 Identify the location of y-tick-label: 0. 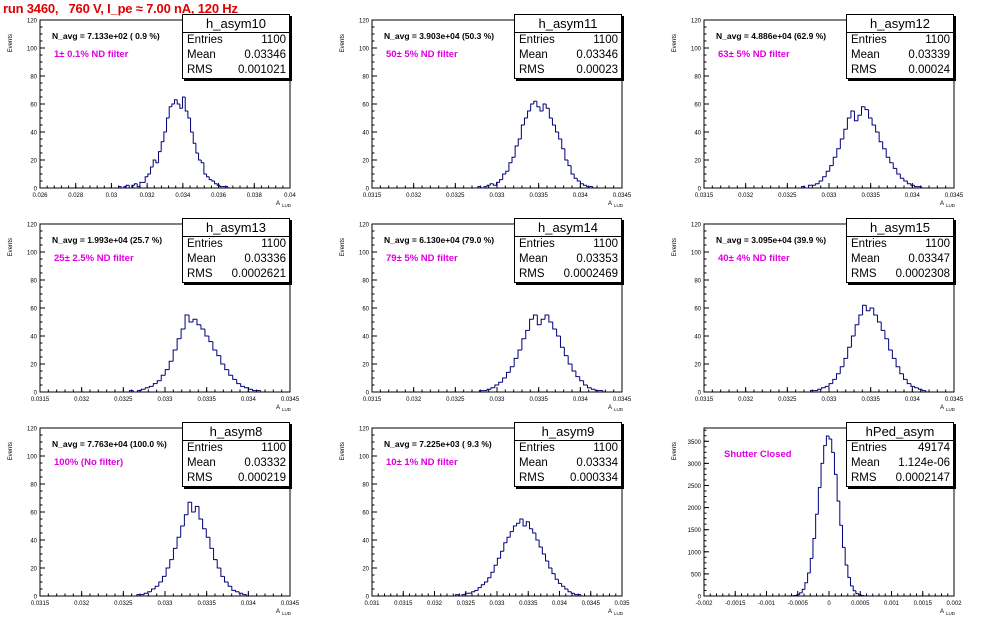
(700, 598).